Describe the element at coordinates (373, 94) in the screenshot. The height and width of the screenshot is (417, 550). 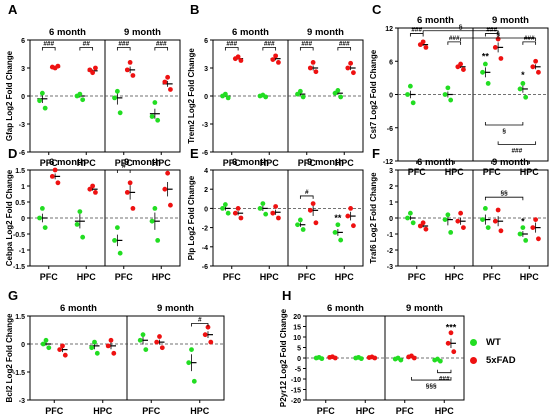
I see `panel-c-ylabel: Cst7 Log2 Fold Change` at that location.